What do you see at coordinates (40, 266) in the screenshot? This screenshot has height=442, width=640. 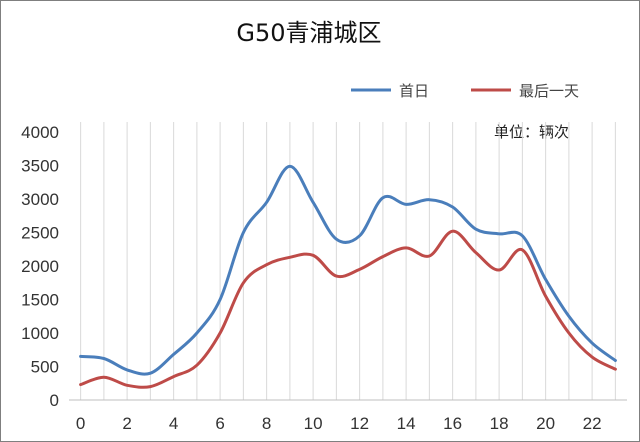 I see `y-tick-label: 2000` at bounding box center [40, 266].